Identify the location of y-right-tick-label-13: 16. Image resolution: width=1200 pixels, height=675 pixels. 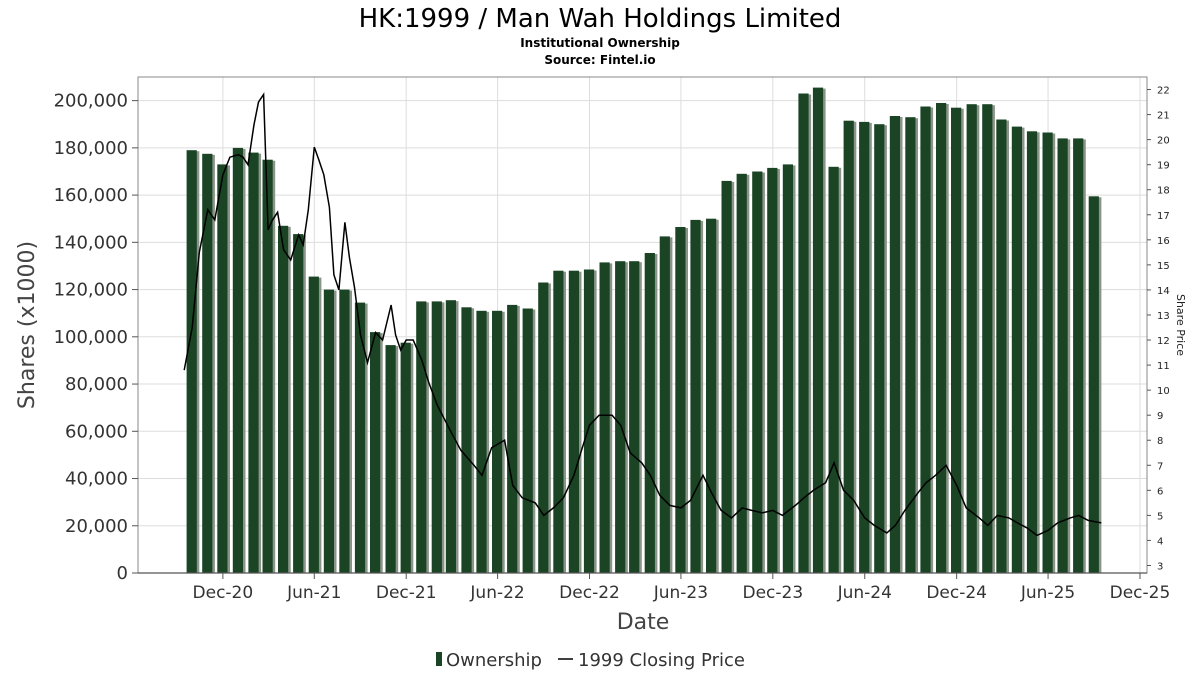
(1163, 241).